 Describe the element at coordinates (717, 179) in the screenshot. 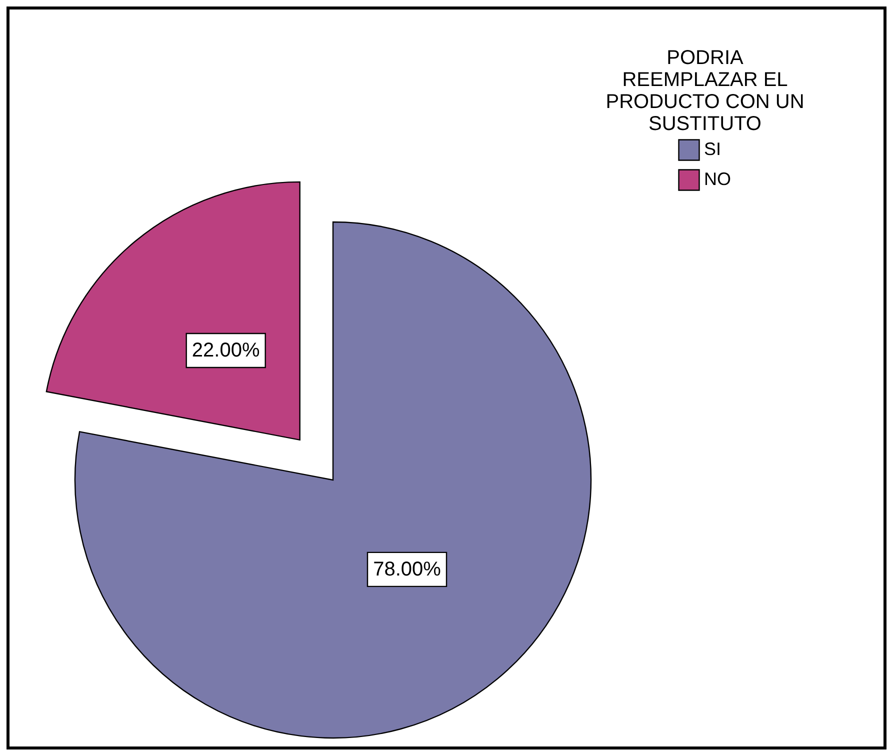

I see `legend-label: NO` at that location.